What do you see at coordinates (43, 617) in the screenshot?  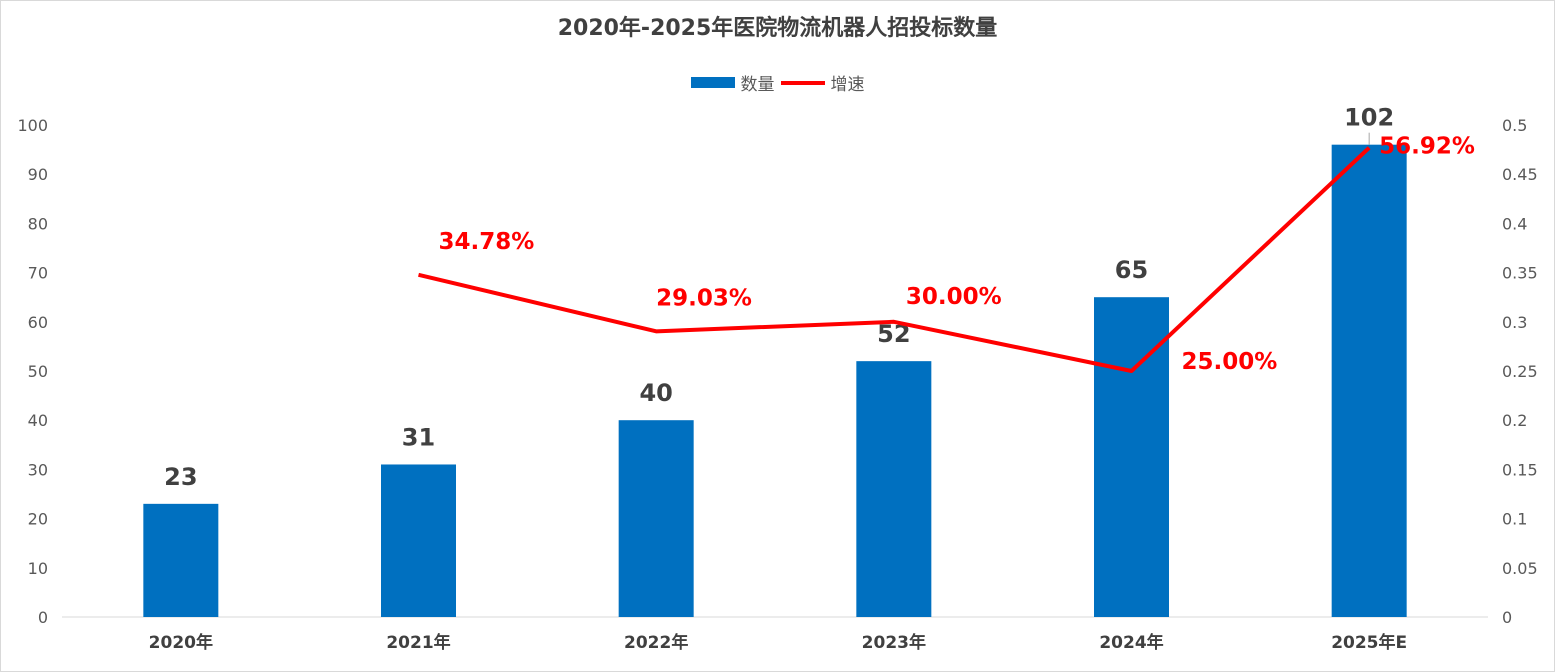 I see `y-left-tick-label: 0` at bounding box center [43, 617].